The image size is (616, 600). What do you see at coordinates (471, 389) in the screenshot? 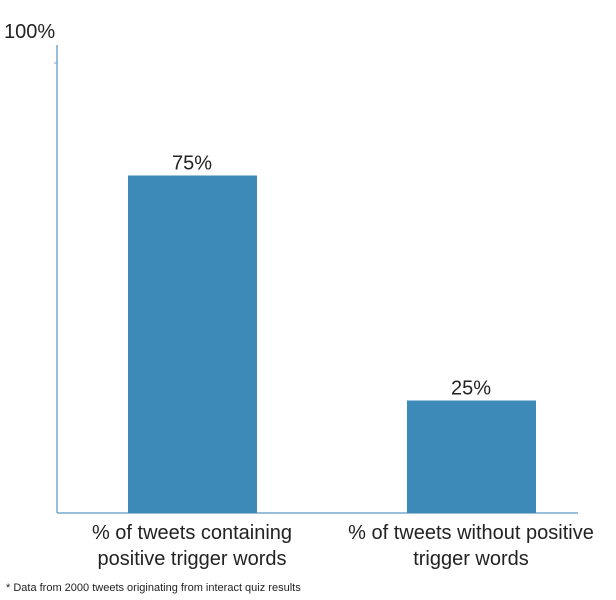
I see `value-label: 25%` at bounding box center [471, 389].